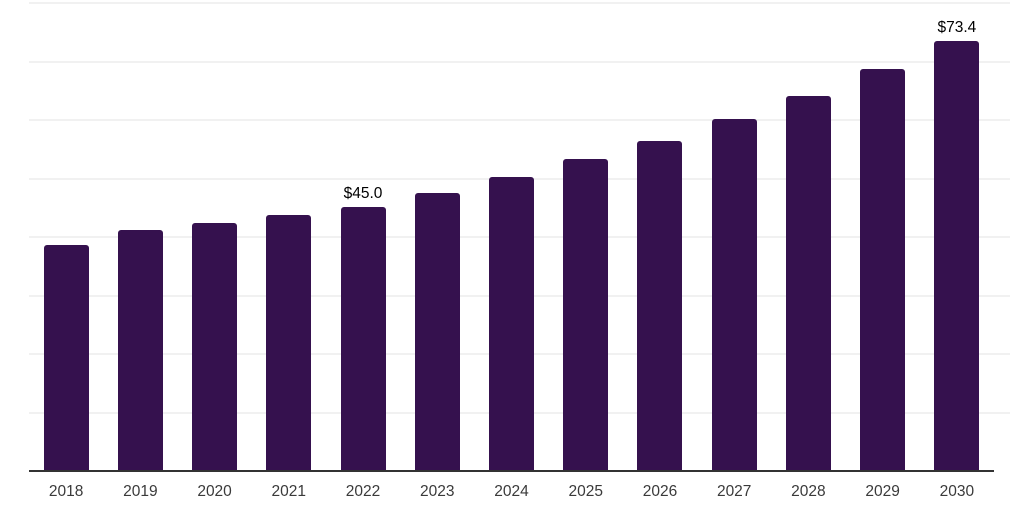  Describe the element at coordinates (437, 331) in the screenshot. I see `bar-2023` at that location.